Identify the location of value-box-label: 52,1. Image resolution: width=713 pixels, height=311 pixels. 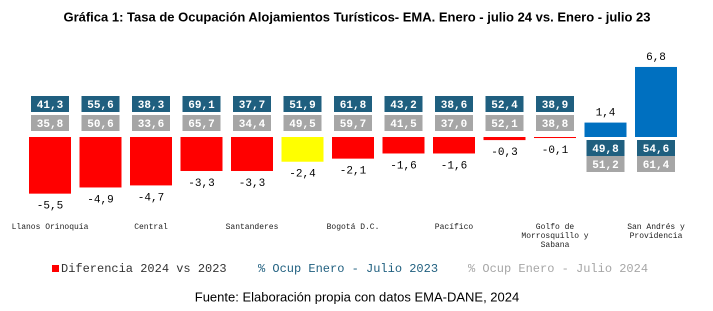
(504, 125).